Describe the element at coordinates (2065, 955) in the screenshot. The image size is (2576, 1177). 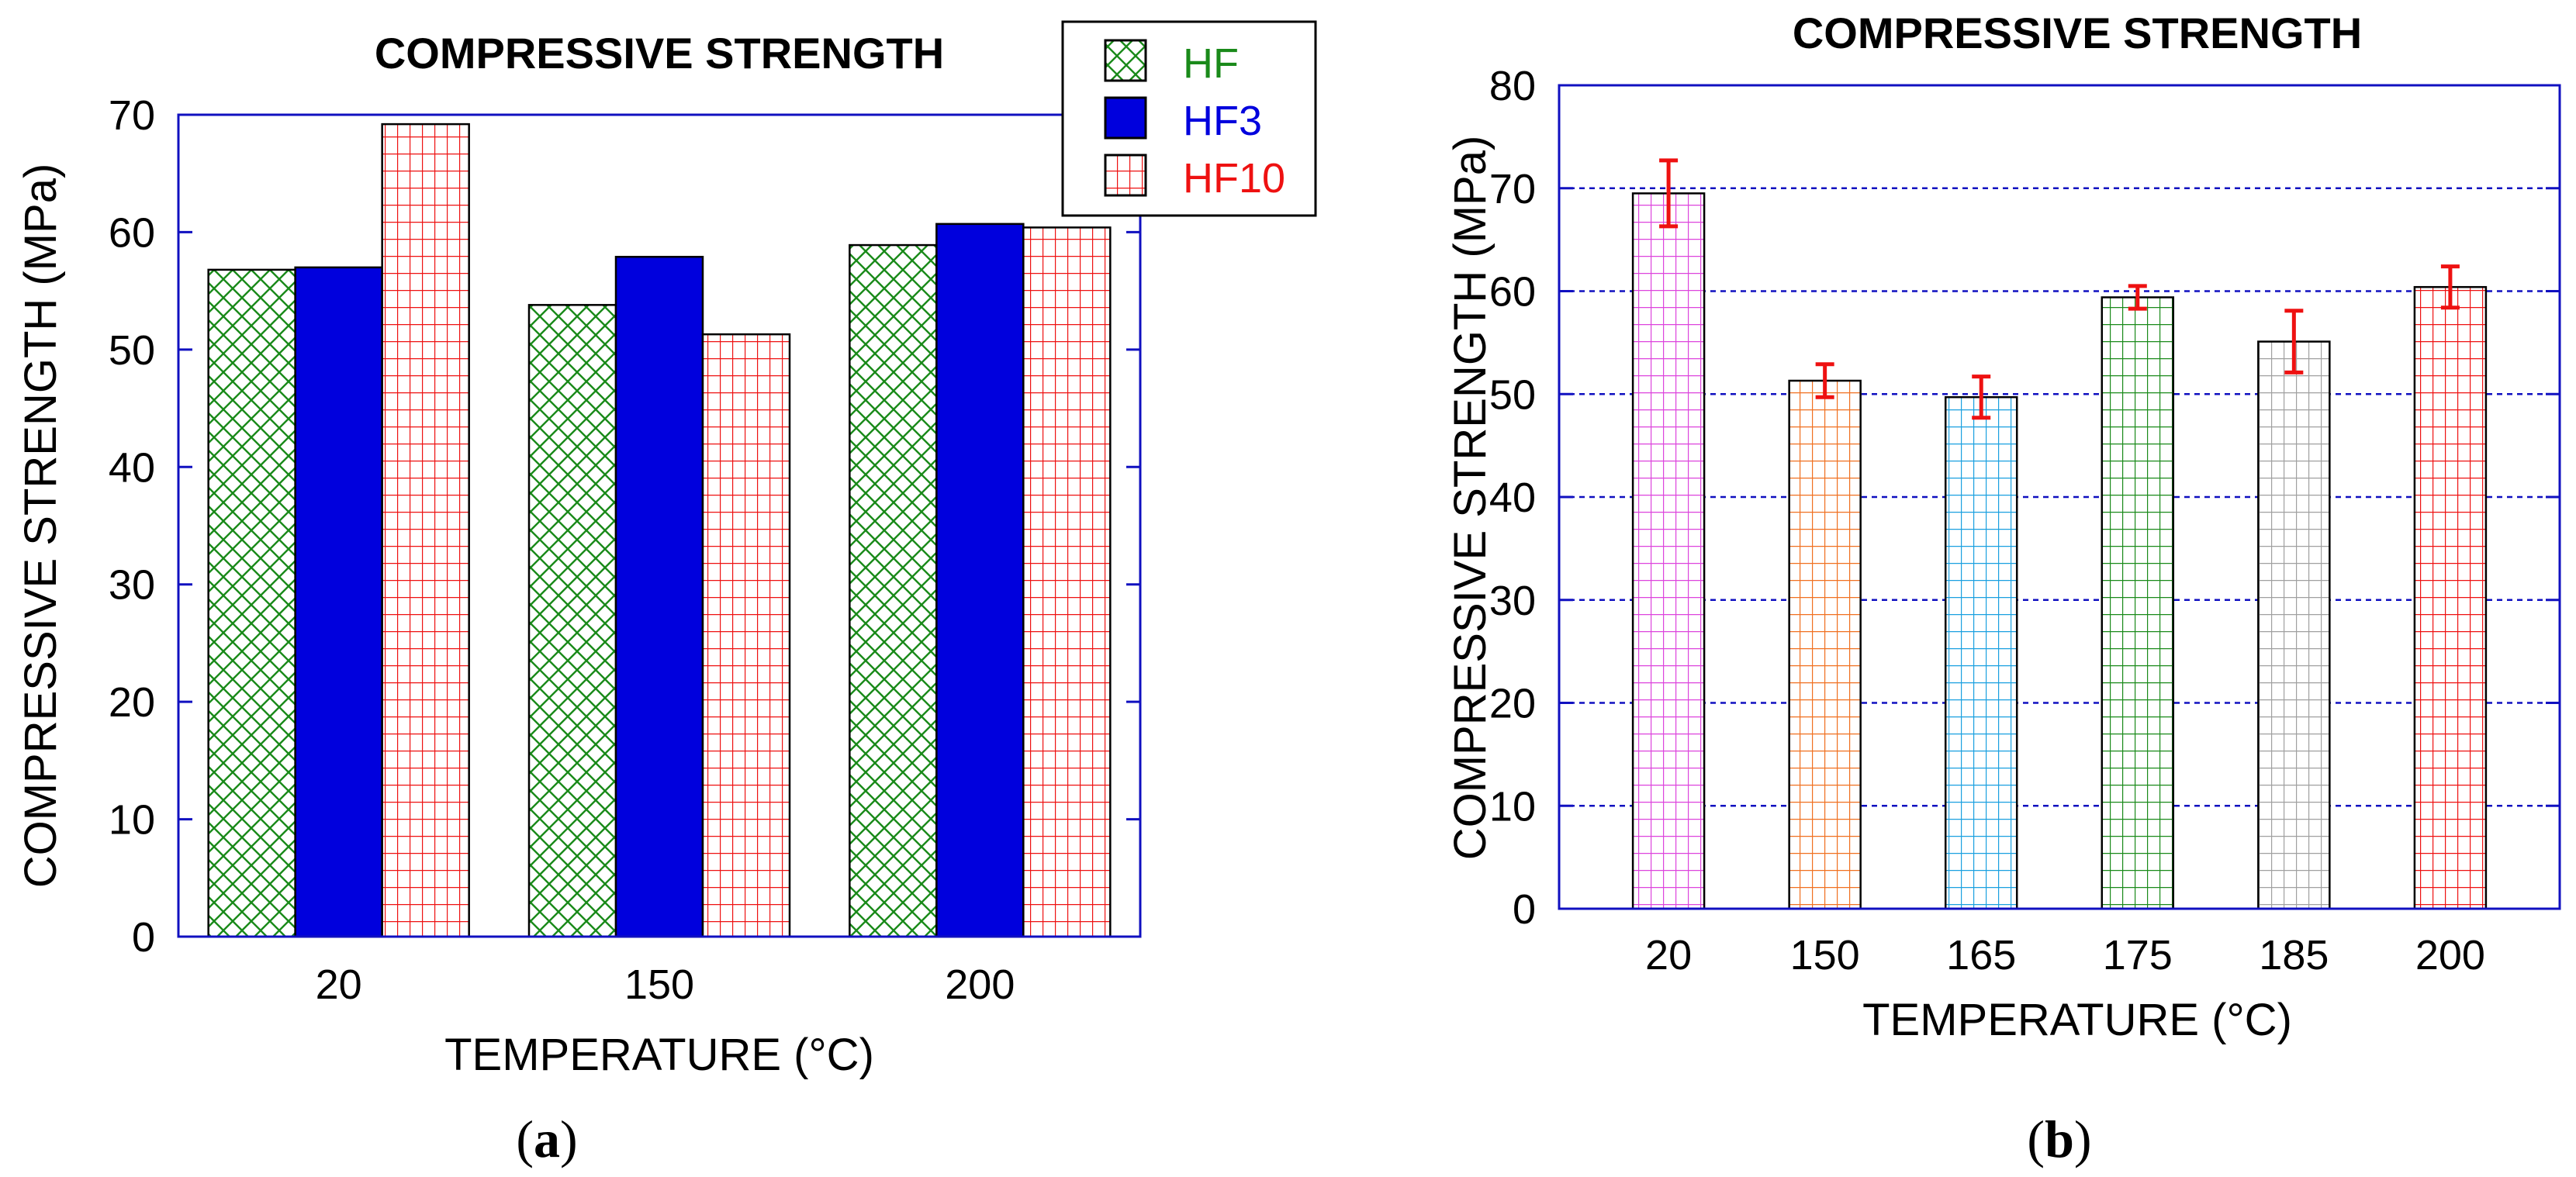
I see `chart-b-x-ticks: 20 150 165 175 185 200` at that location.